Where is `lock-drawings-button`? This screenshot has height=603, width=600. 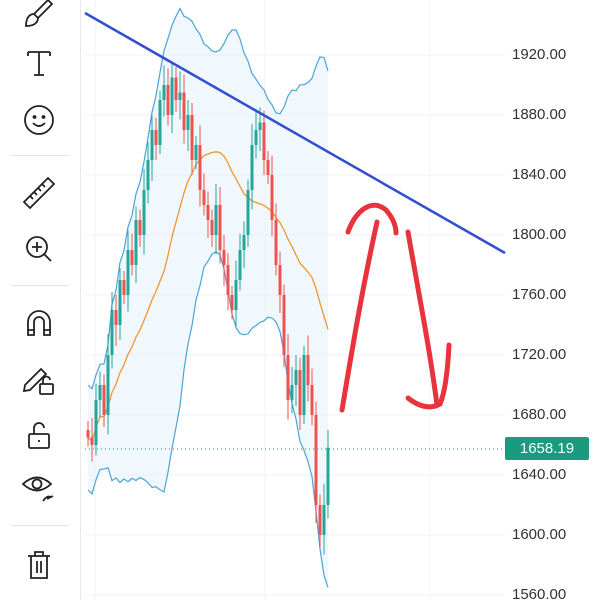 lock-drawings-button is located at coordinates (39, 435).